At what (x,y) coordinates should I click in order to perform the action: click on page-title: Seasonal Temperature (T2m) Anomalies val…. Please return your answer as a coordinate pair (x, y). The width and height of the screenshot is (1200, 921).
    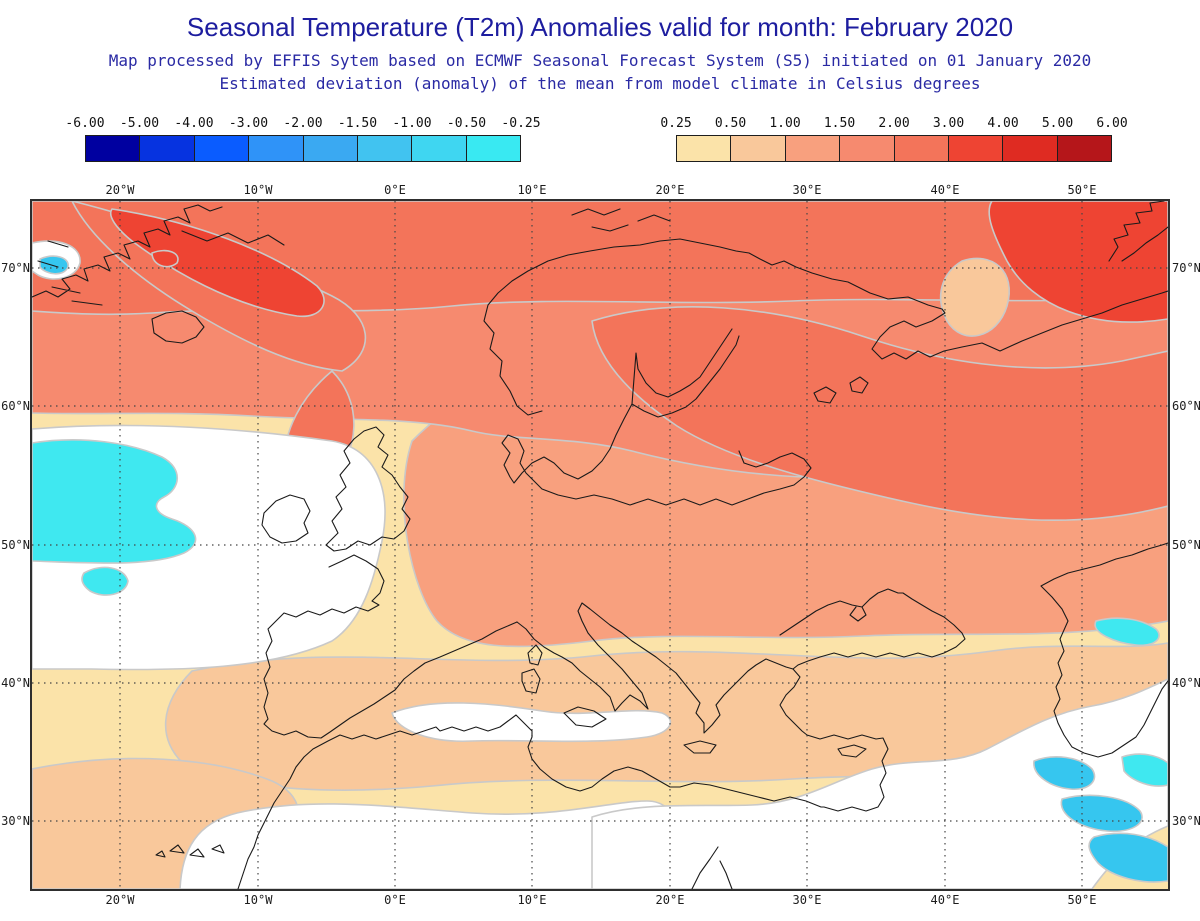
    Looking at the image, I should click on (600, 27).